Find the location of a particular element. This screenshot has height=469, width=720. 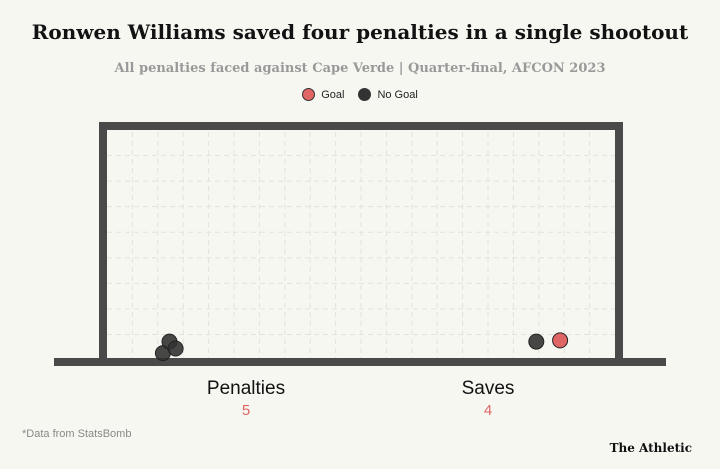

legend-item-goal: Goal is located at coordinates (323, 94).